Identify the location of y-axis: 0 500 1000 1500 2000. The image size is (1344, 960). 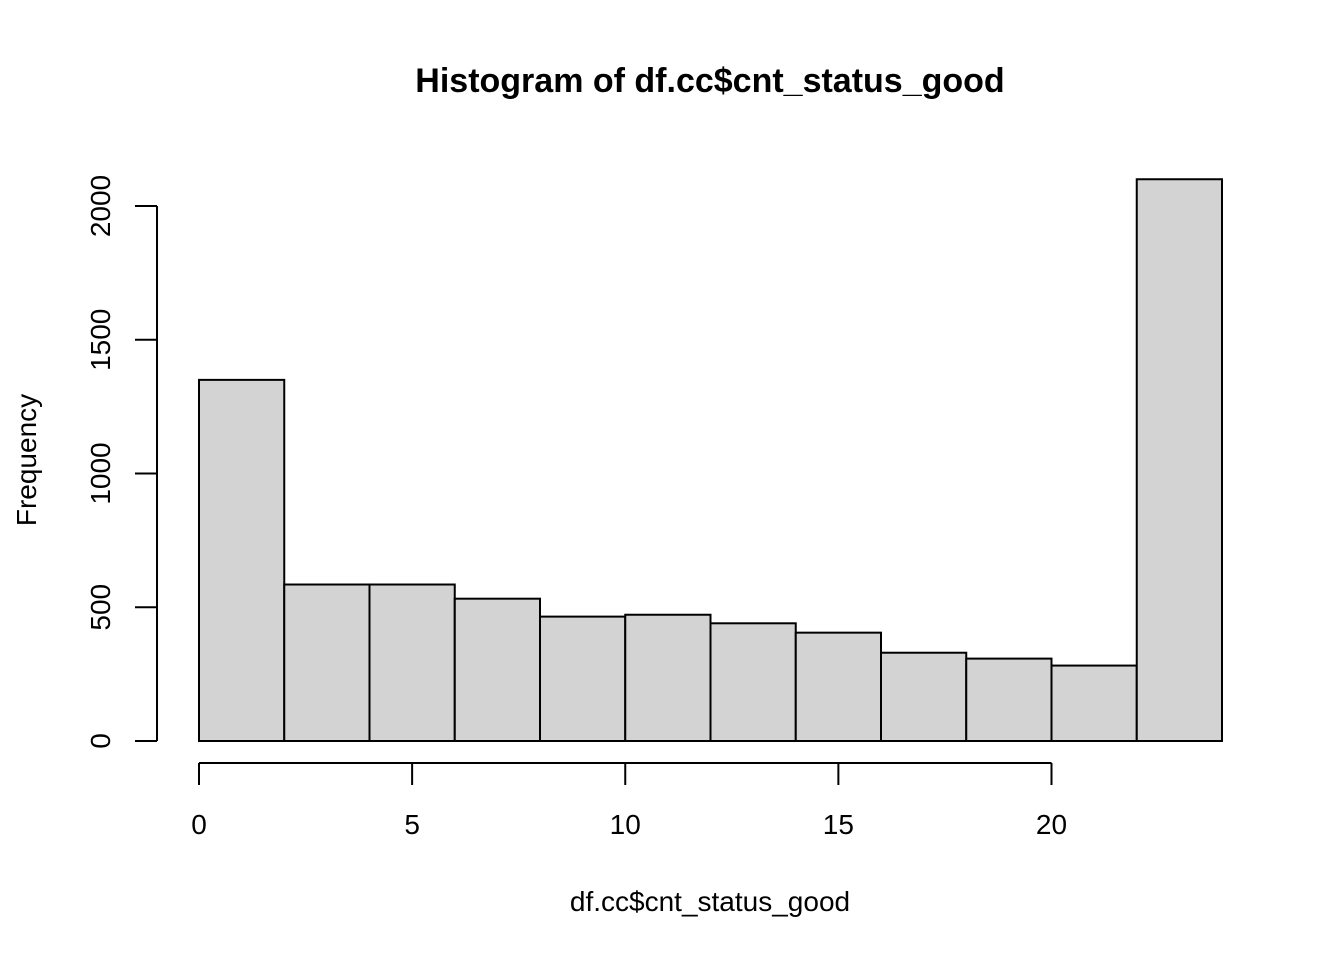
(121, 462).